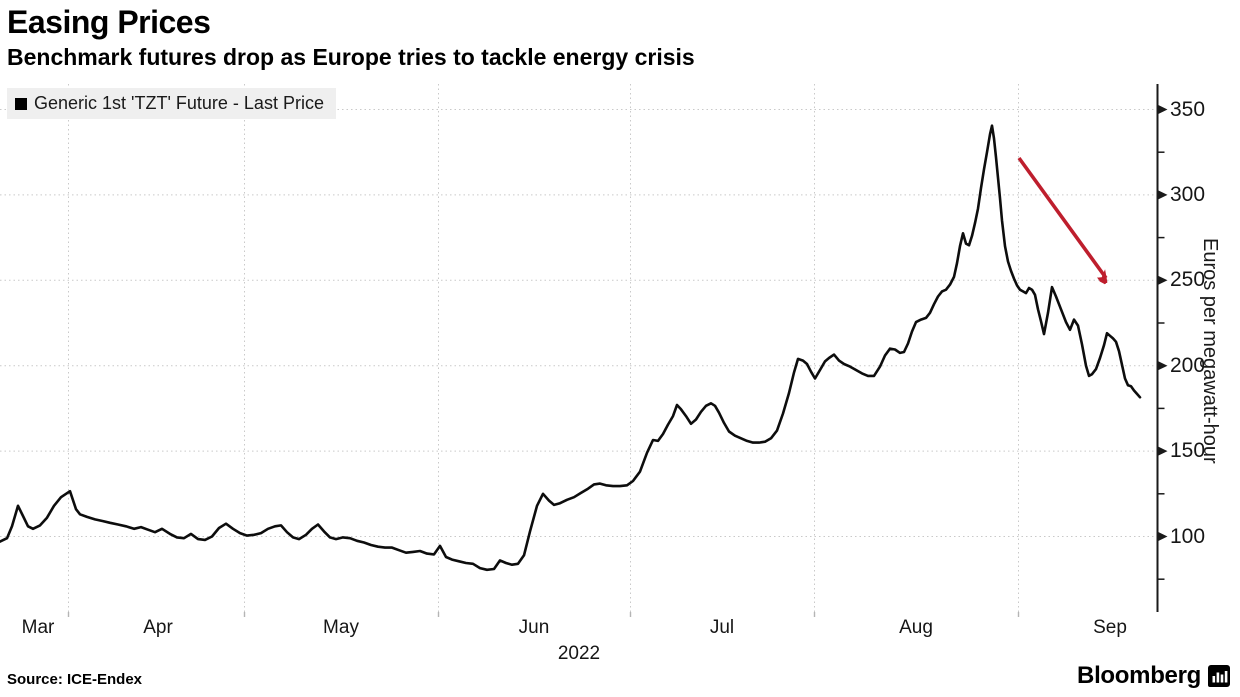  Describe the element at coordinates (1188, 109) in the screenshot. I see `y-tick-label: 350` at that location.